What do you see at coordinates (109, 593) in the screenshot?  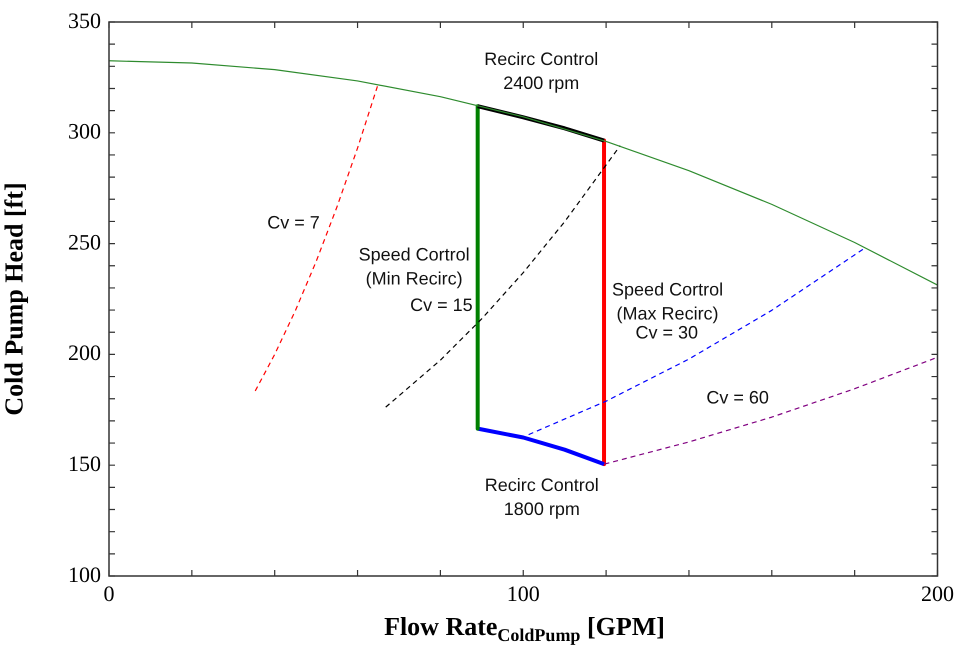 I see `x-tick-label: 0` at bounding box center [109, 593].